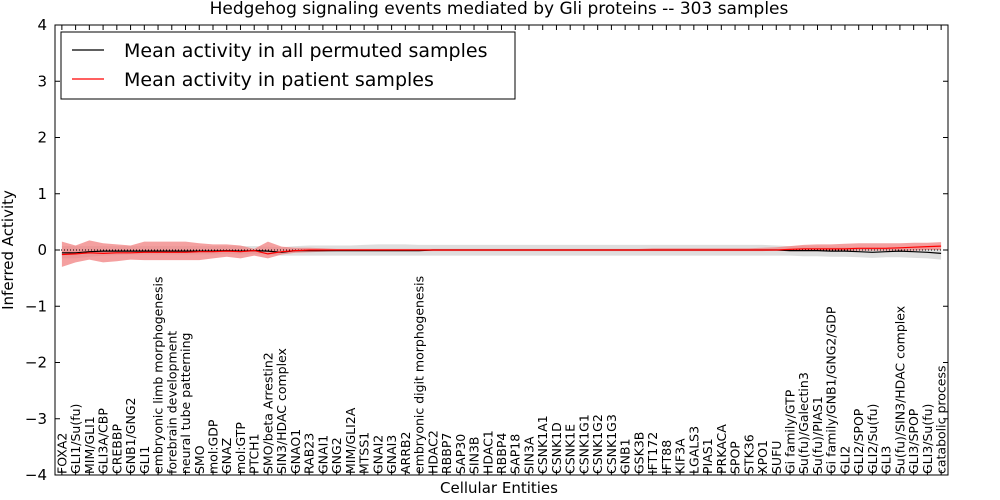 This screenshot has height=500, width=1000. I want to click on x-tick-label: HDAC1, so click(487, 452).